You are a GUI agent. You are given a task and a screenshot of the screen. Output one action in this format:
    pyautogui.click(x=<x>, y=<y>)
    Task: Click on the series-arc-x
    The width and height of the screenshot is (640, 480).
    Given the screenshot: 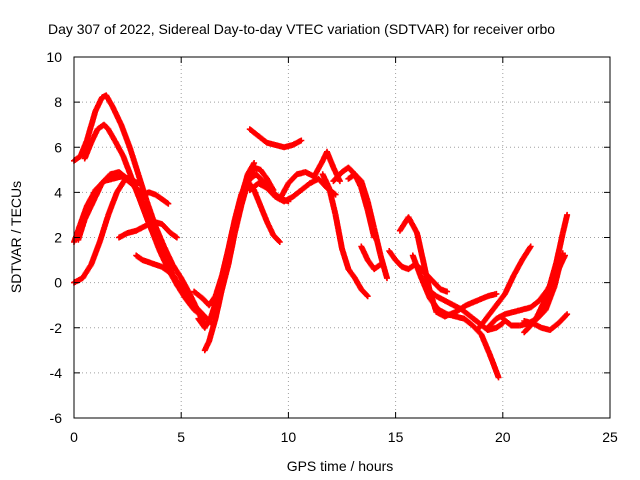 What is the action you would take?
    pyautogui.click(x=505, y=287)
    